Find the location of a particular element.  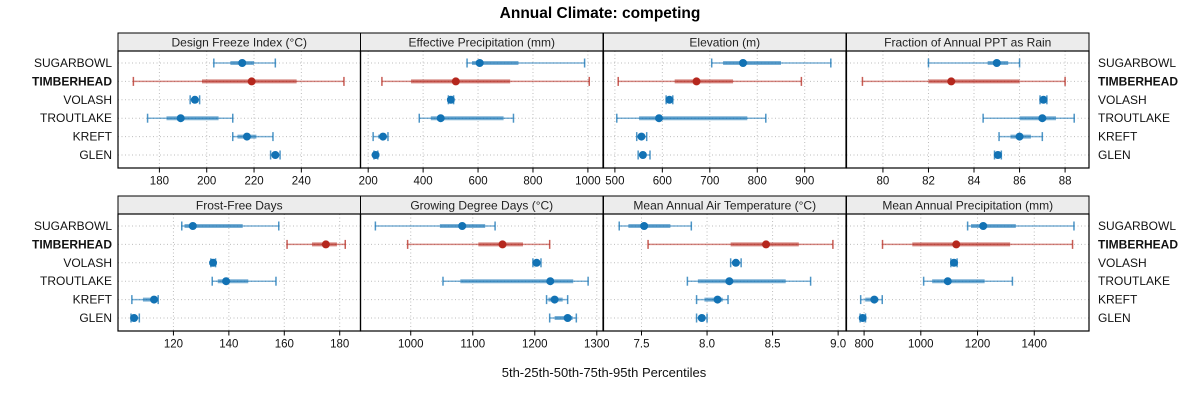

x-axis: 500 600 700 800 900 is located at coordinates (709, 178).